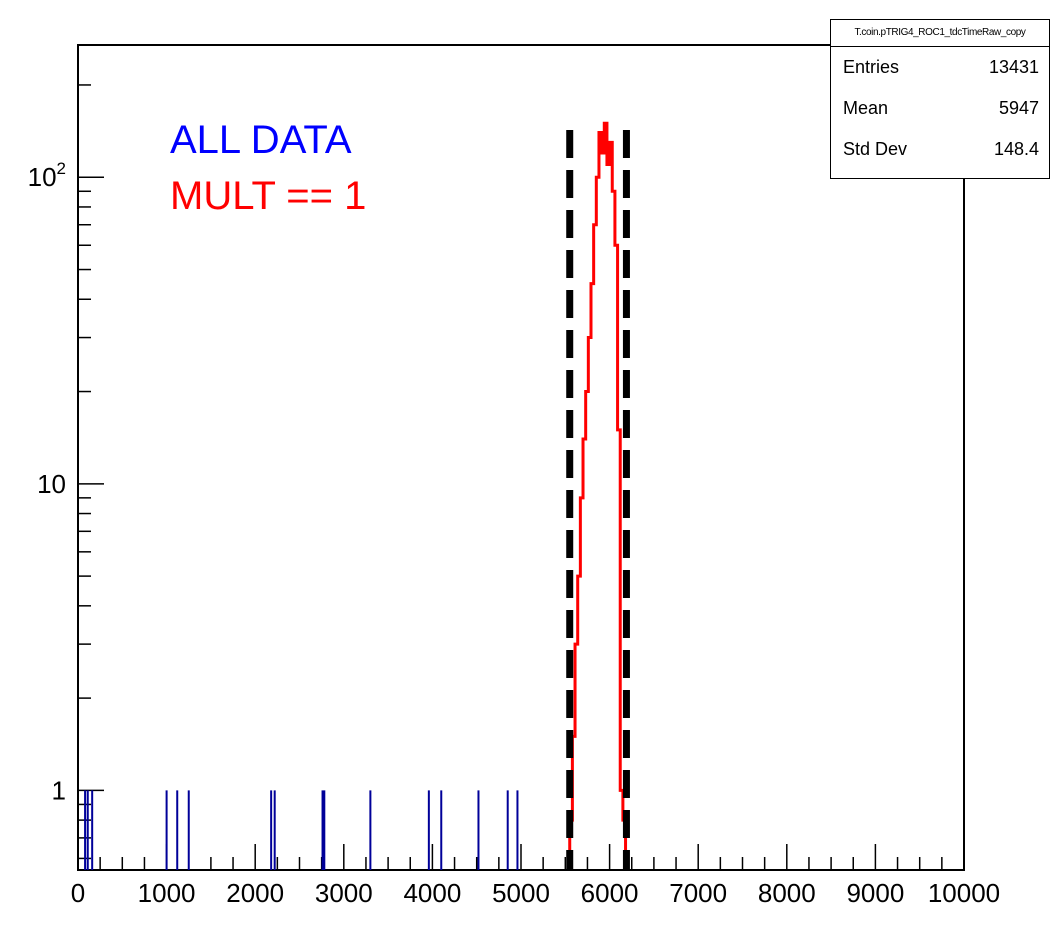  What do you see at coordinates (47, 175) in the screenshot?
I see `y-tick-label: 102` at bounding box center [47, 175].